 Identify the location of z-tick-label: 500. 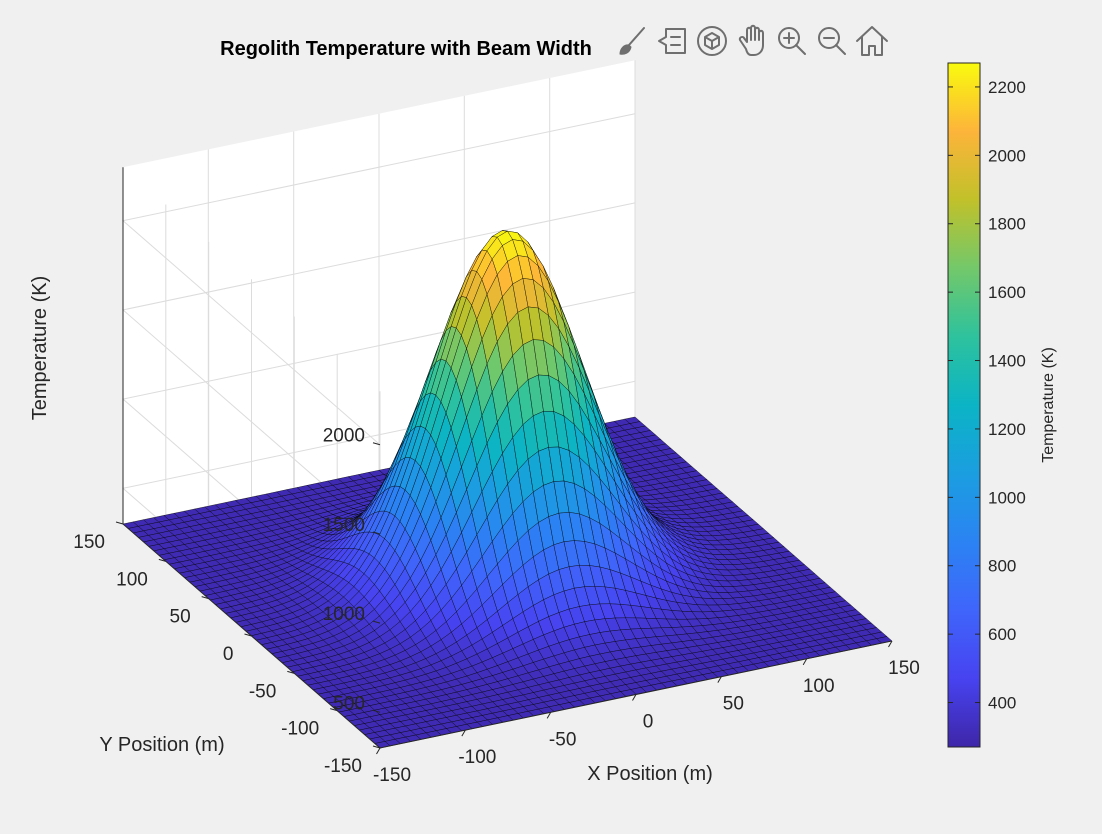
(349, 703).